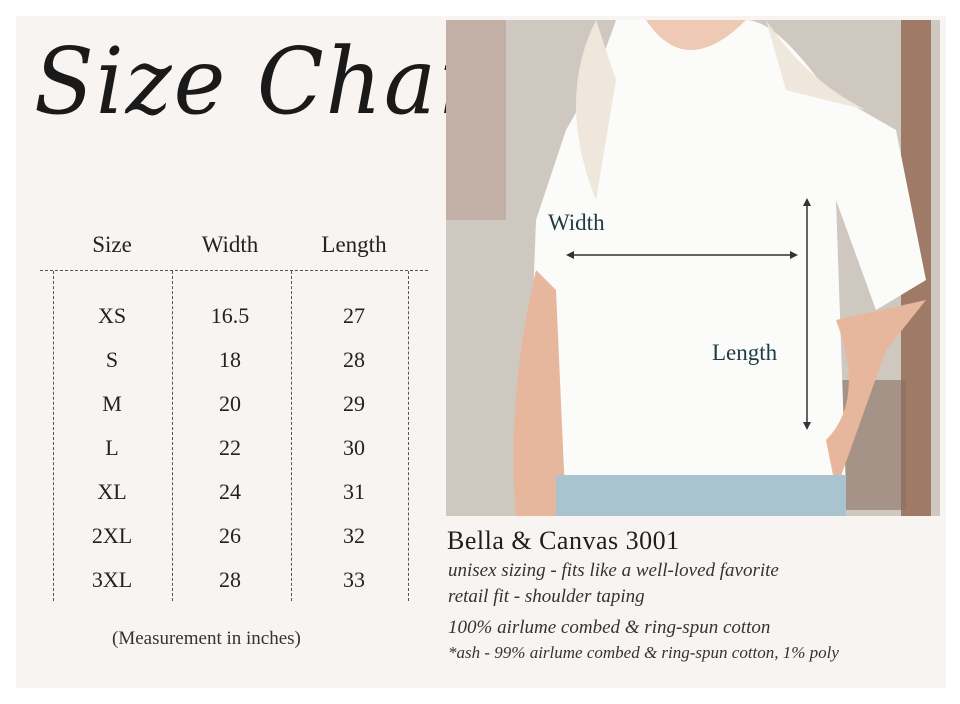 The width and height of the screenshot is (960, 704). Describe the element at coordinates (354, 579) in the screenshot. I see `length-cell: 33` at that location.